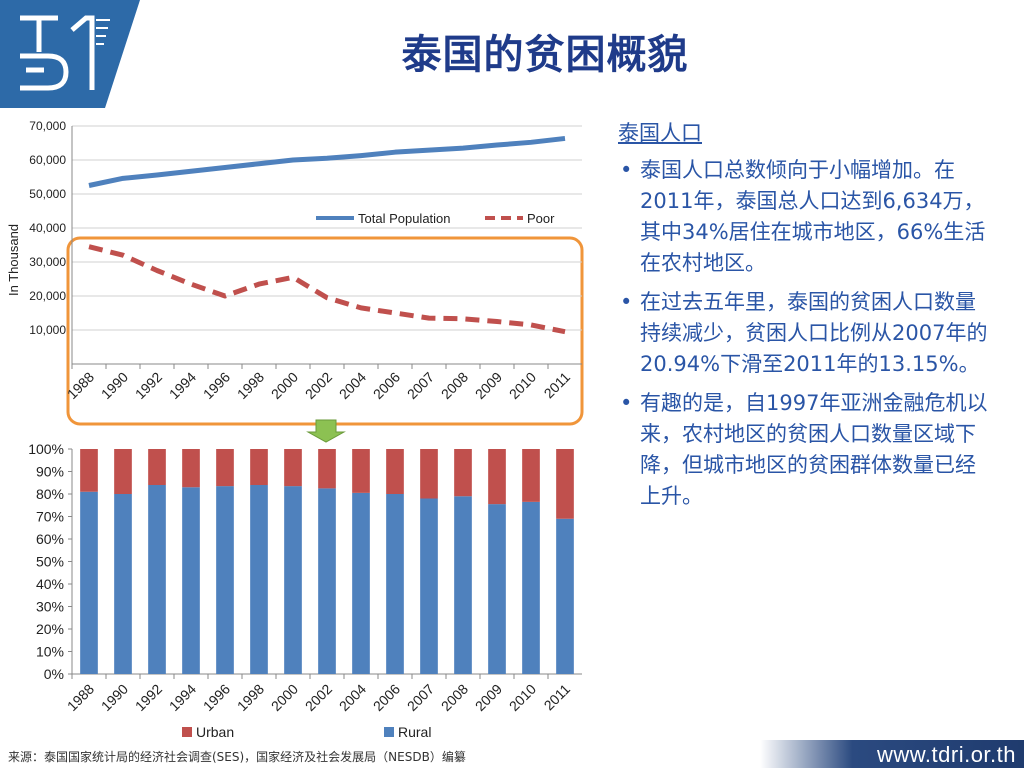  I want to click on y-tick-label: 50,000, so click(47, 194).